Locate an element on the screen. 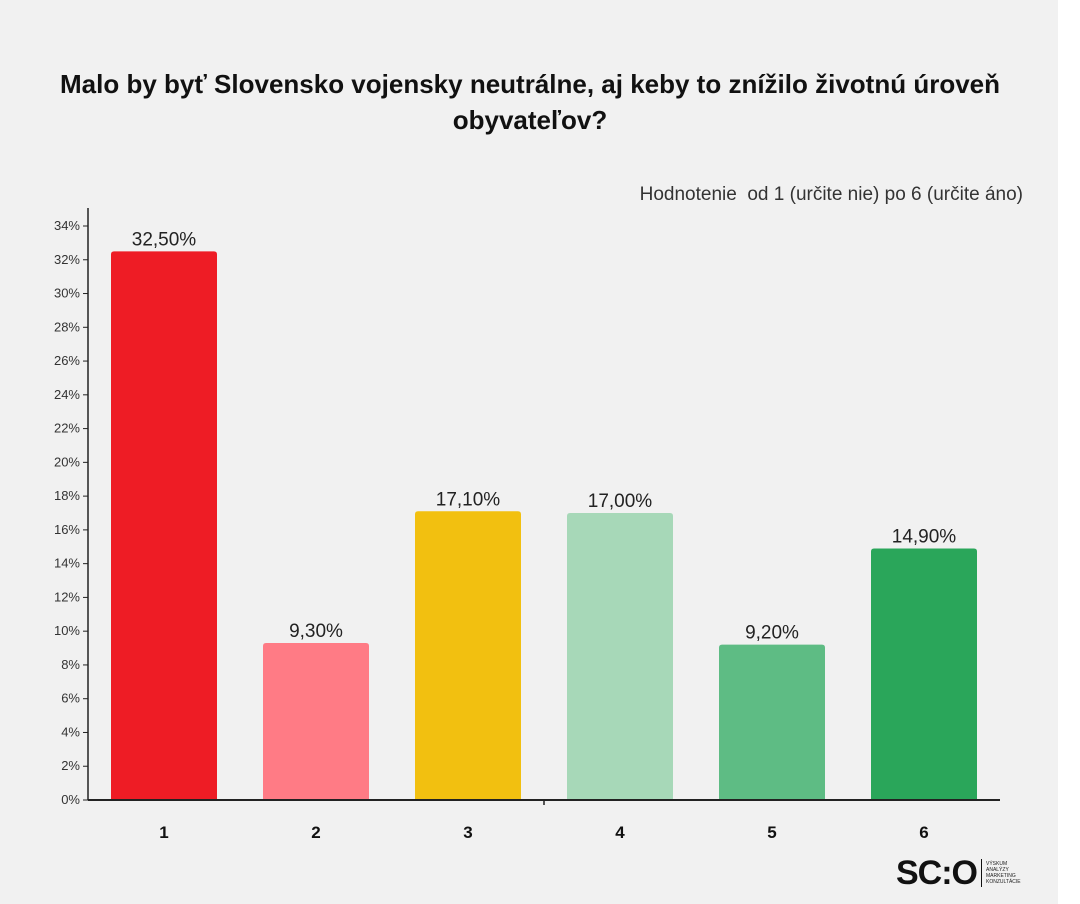 Image resolution: width=1080 pixels, height=904 pixels. y-tick-label: 16% is located at coordinates (67, 529).